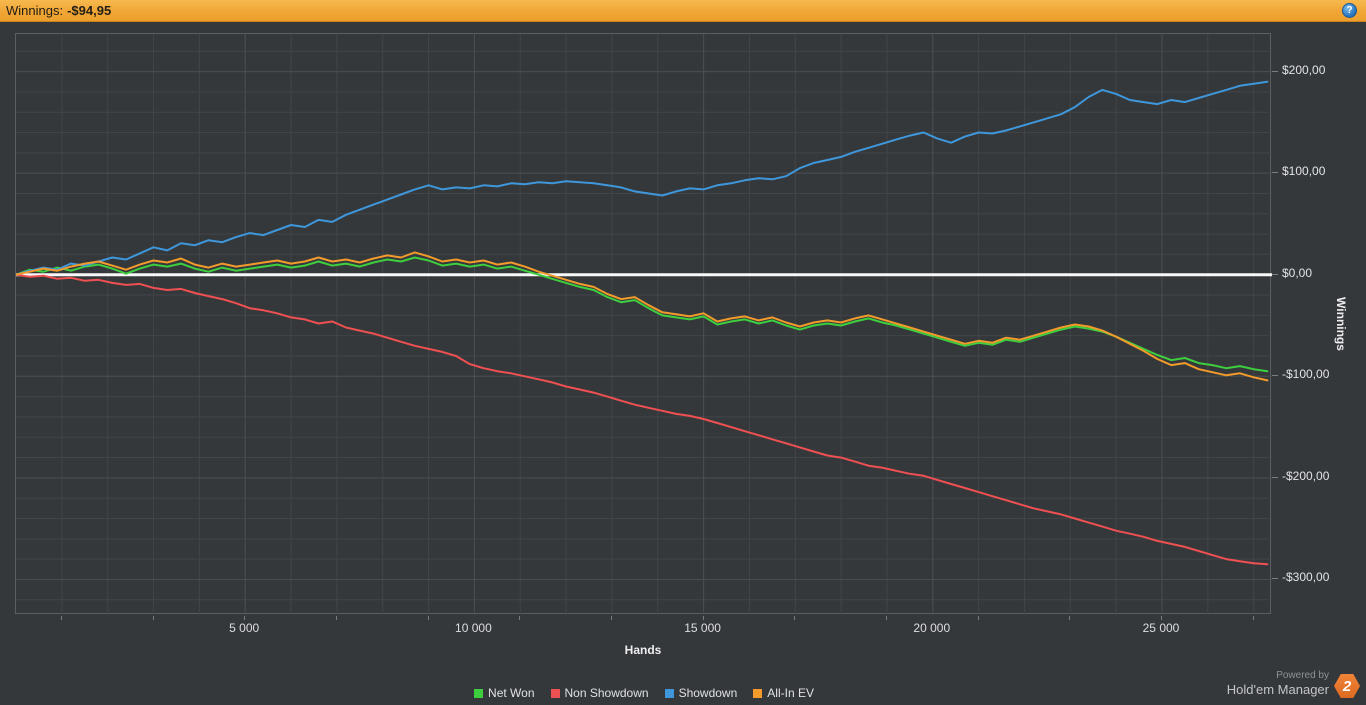 The width and height of the screenshot is (1366, 705). I want to click on y-tick-label: $200,00, so click(1304, 69).